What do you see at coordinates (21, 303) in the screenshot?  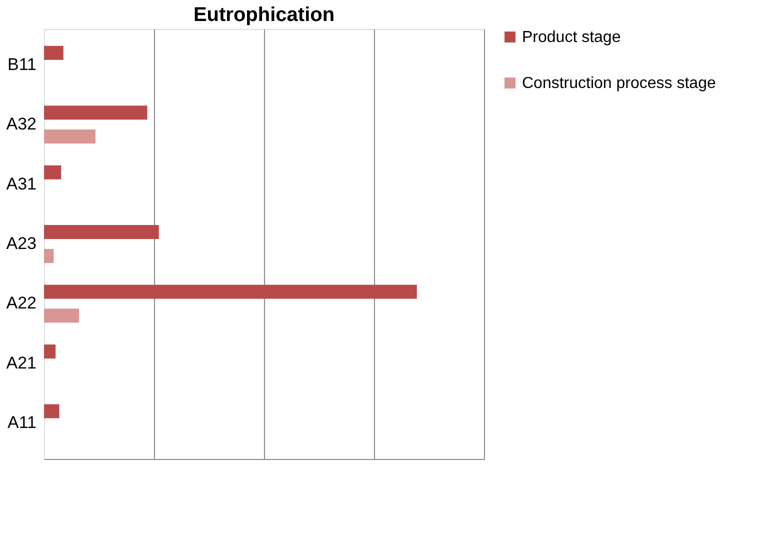 I see `y-tick-label: A22` at bounding box center [21, 303].